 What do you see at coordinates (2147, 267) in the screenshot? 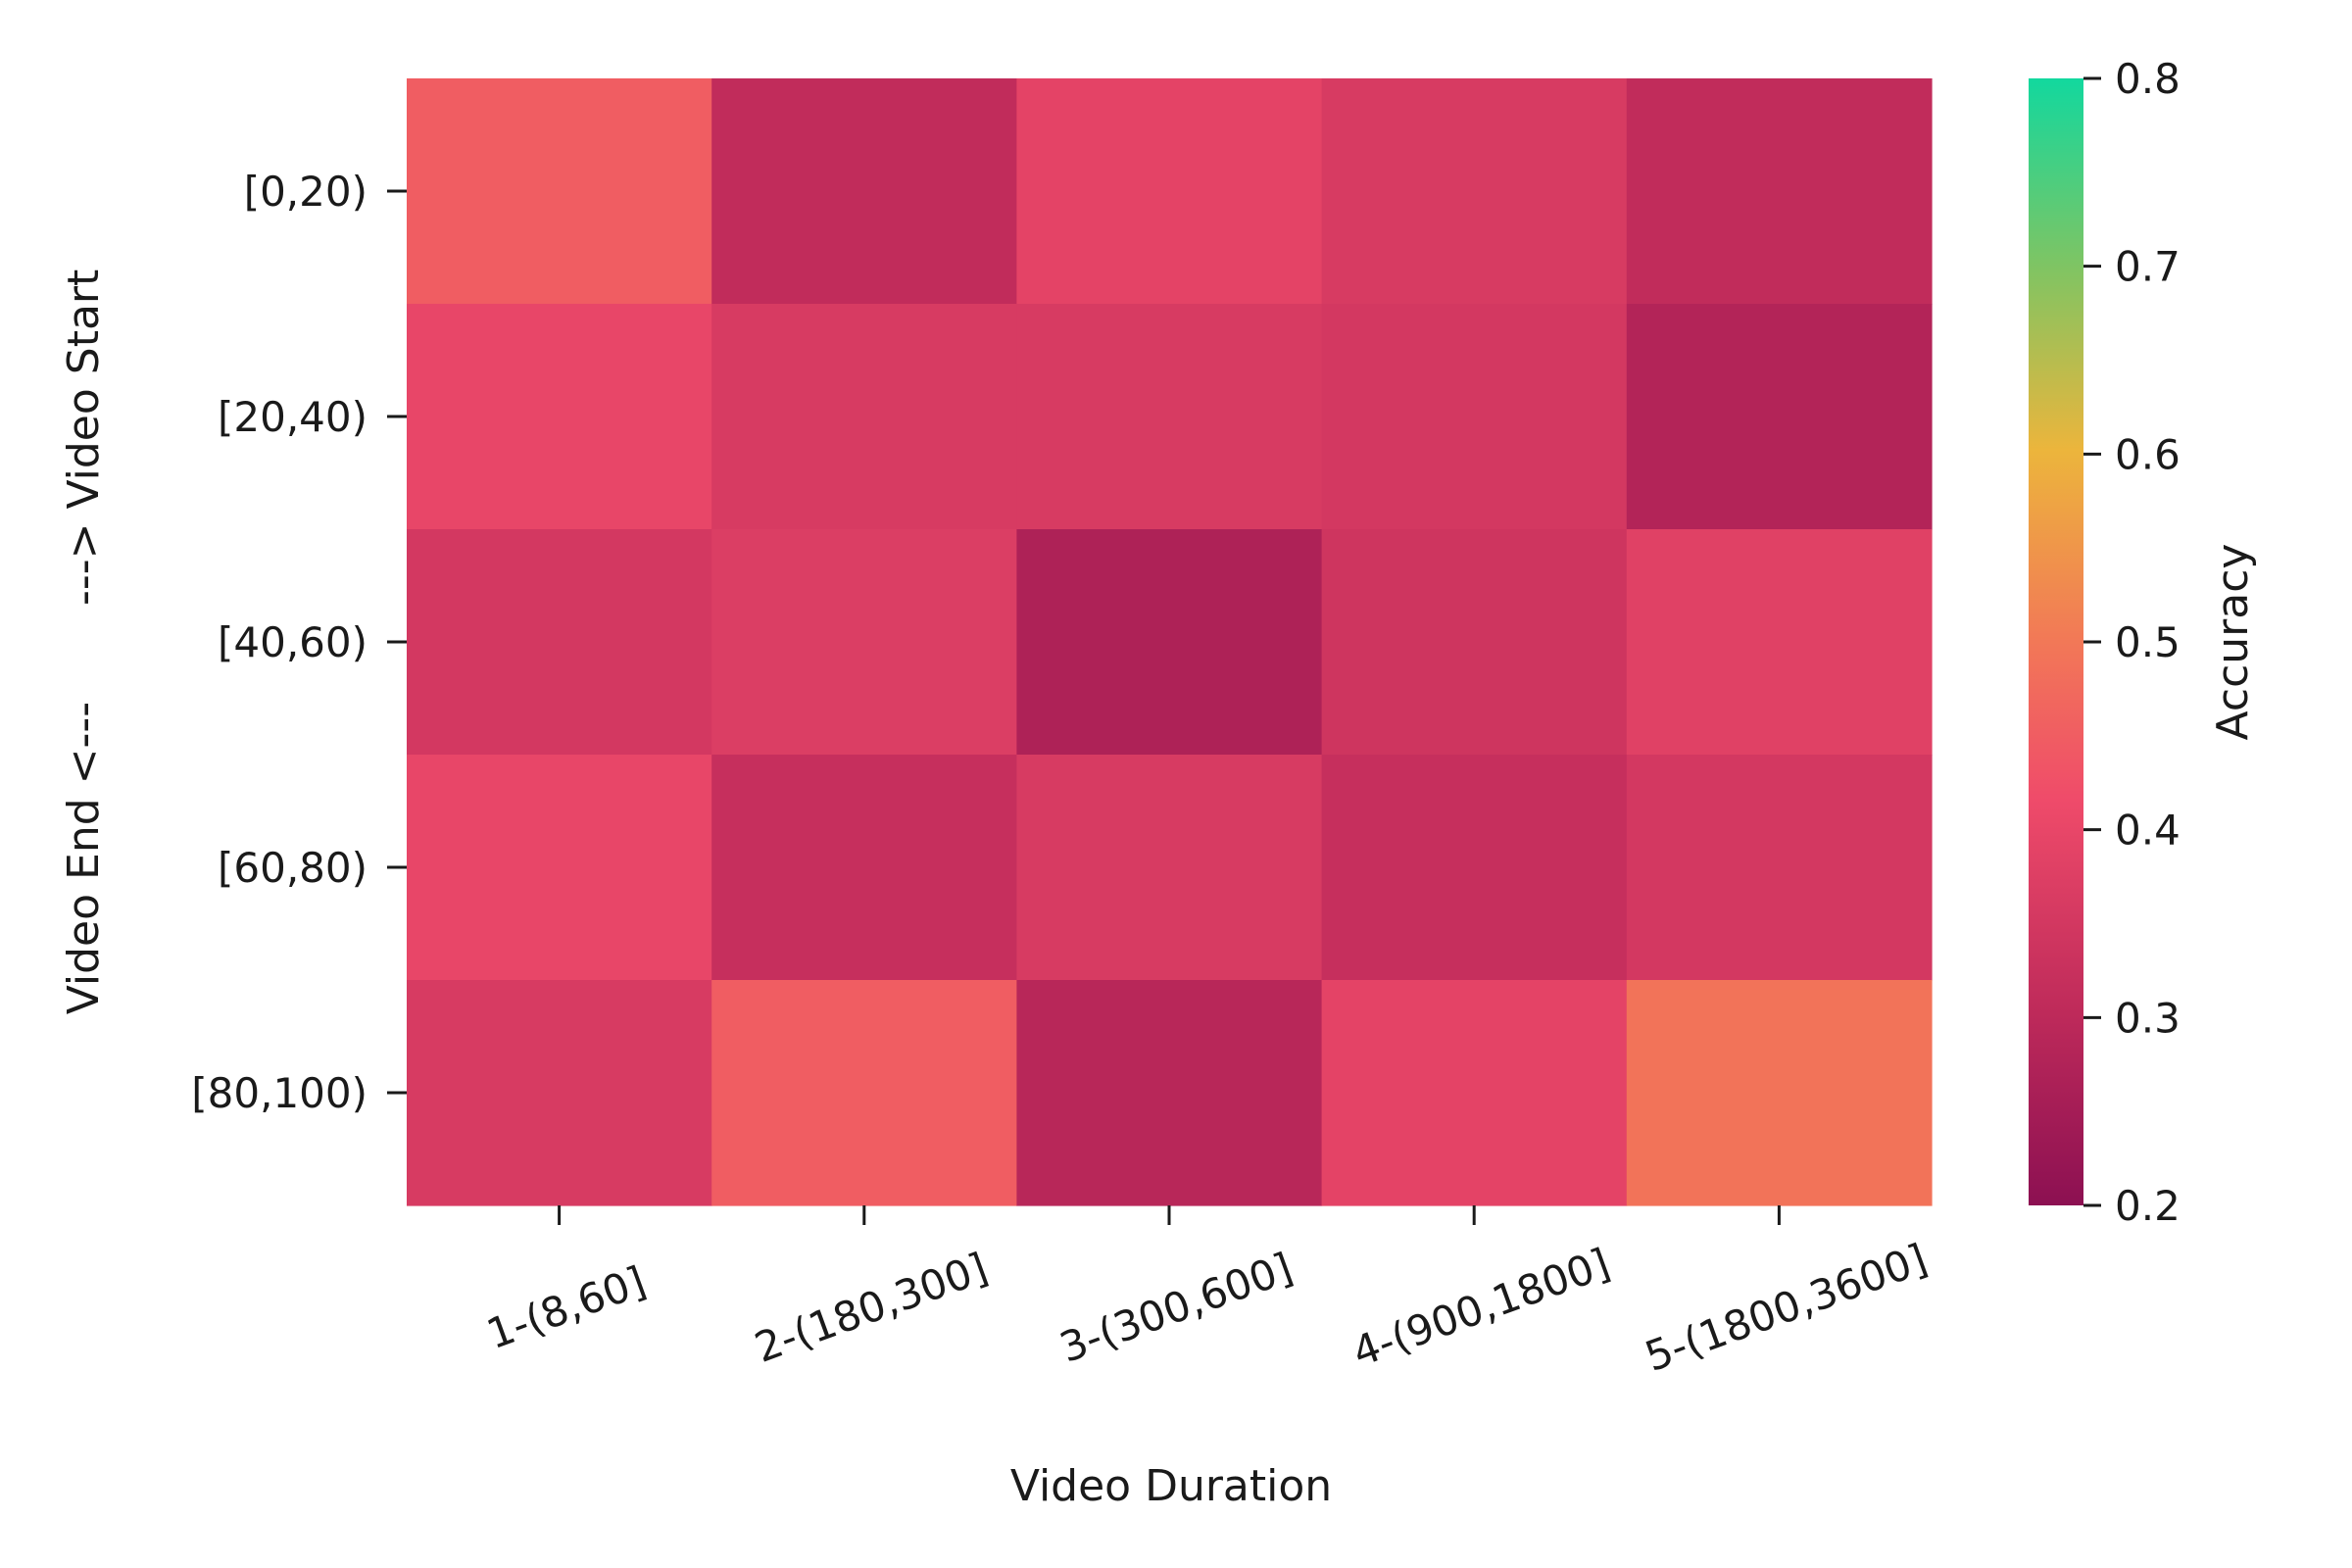
I see `colorbar-tick-label: 0.7` at bounding box center [2147, 267].